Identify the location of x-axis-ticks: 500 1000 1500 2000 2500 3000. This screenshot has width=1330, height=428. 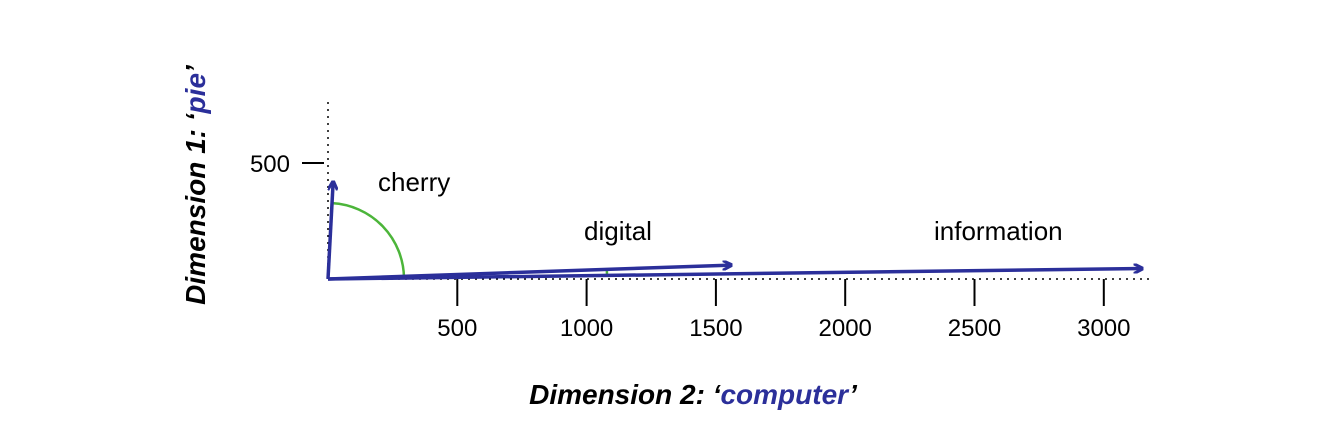
(783, 310).